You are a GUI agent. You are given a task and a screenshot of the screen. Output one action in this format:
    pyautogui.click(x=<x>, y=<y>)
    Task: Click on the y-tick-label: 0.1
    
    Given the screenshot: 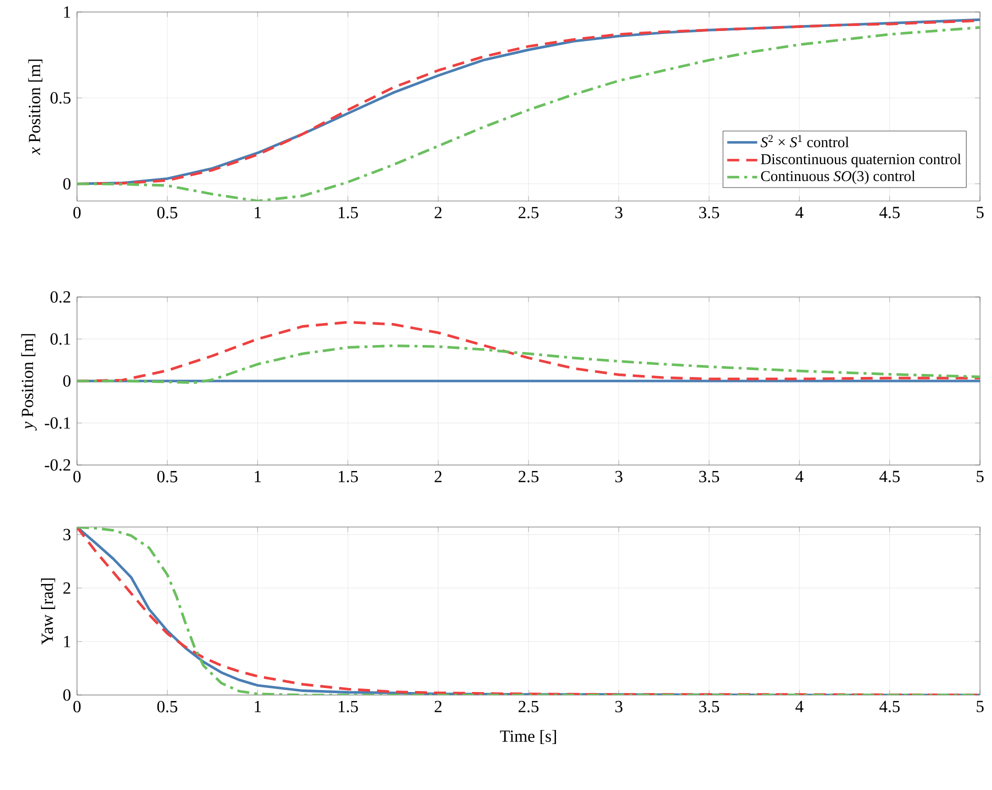 What is the action you would take?
    pyautogui.click(x=60, y=339)
    